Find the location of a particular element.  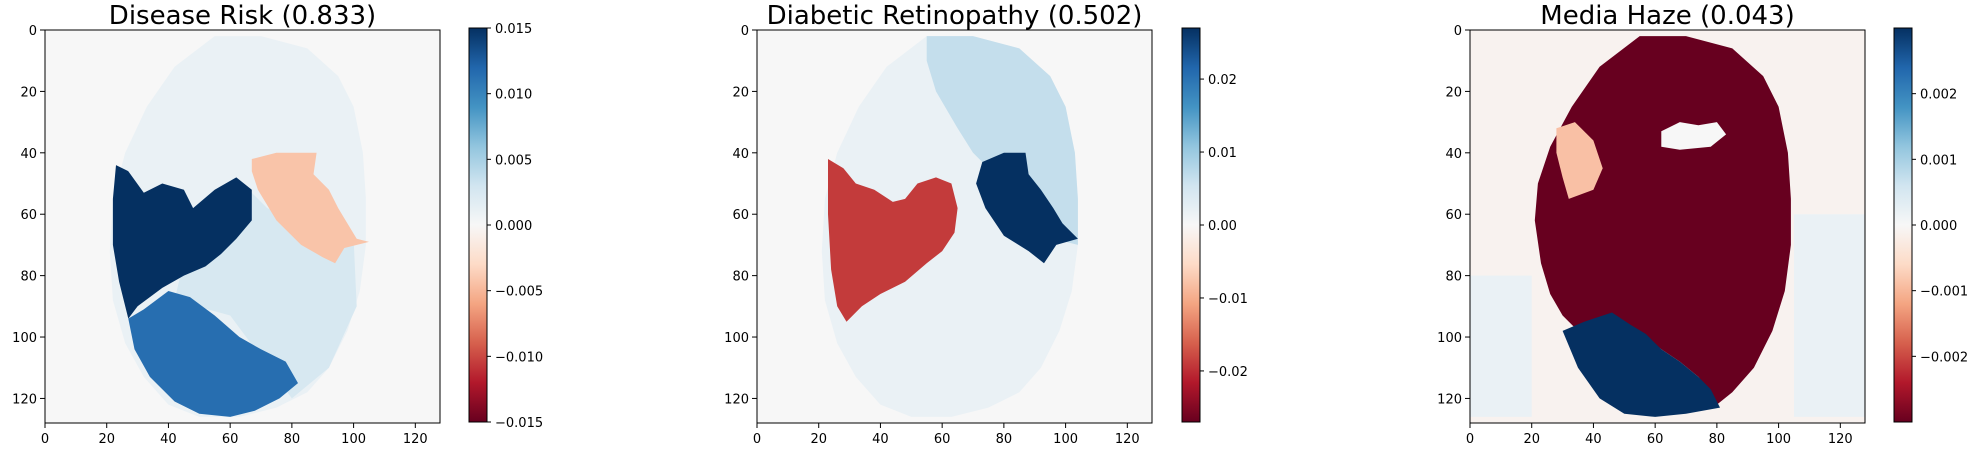

colorbar-tick-label: 0.015 is located at coordinates (513, 29).